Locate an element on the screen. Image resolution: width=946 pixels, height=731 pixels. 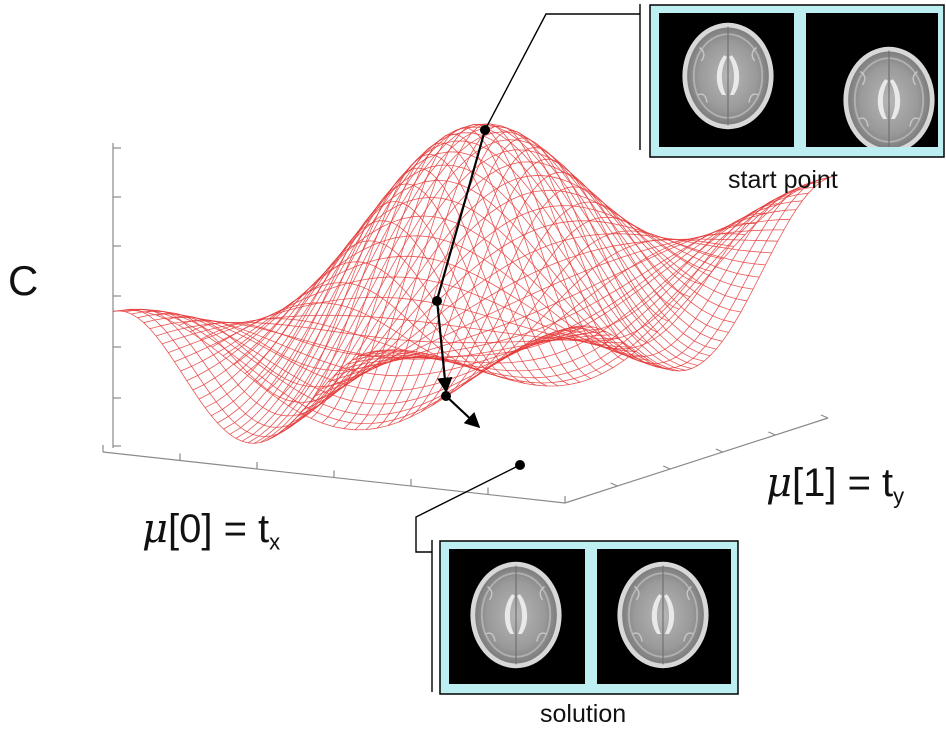
solution-inset is located at coordinates (585, 617).